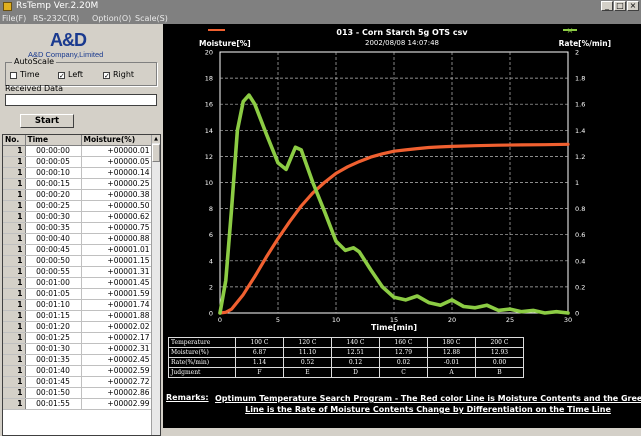 This screenshot has width=641, height=436. I want to click on table-row: 1 00:00:05 +00000.05, so click(78, 162).